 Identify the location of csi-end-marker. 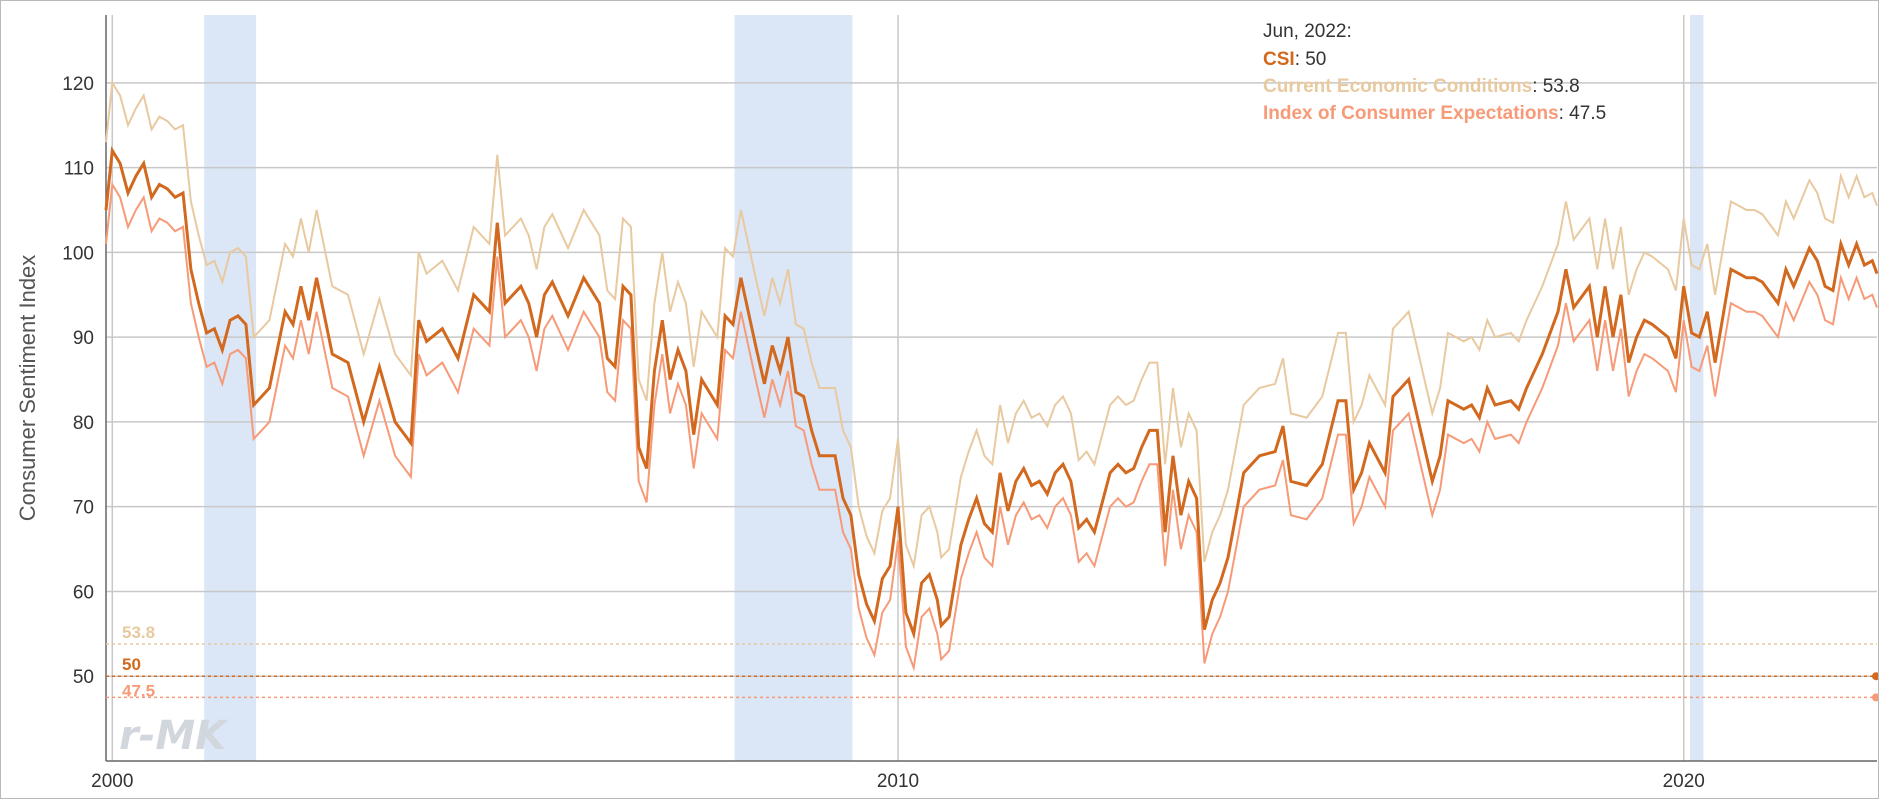
(1875, 676).